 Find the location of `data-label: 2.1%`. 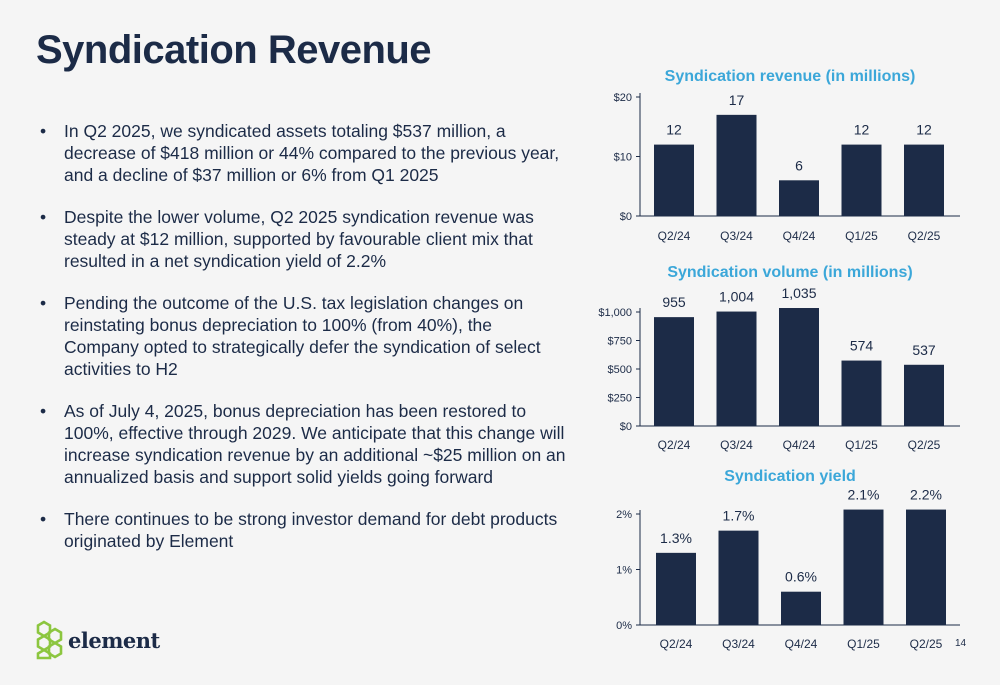

data-label: 2.1% is located at coordinates (864, 495).